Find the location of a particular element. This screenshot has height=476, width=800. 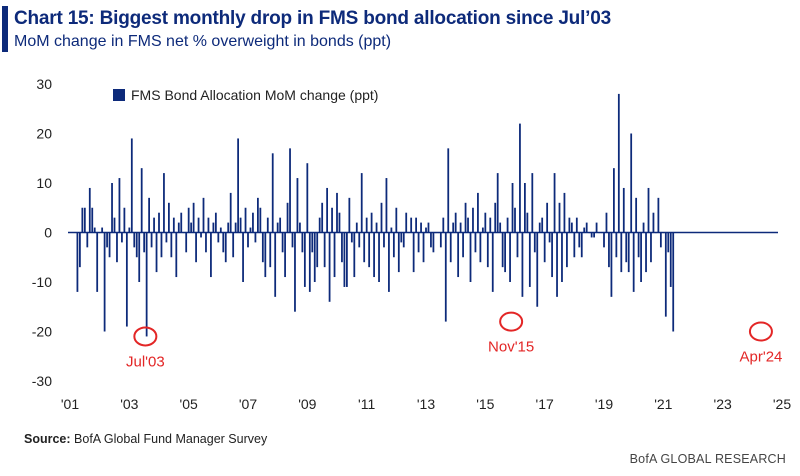

x-tick-label: '19 is located at coordinates (604, 404).